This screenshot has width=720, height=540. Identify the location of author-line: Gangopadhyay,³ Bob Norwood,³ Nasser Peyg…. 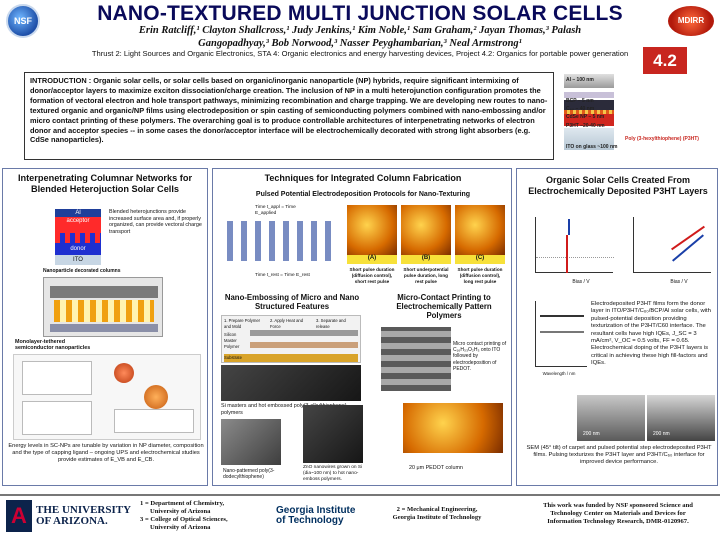
(360, 43).